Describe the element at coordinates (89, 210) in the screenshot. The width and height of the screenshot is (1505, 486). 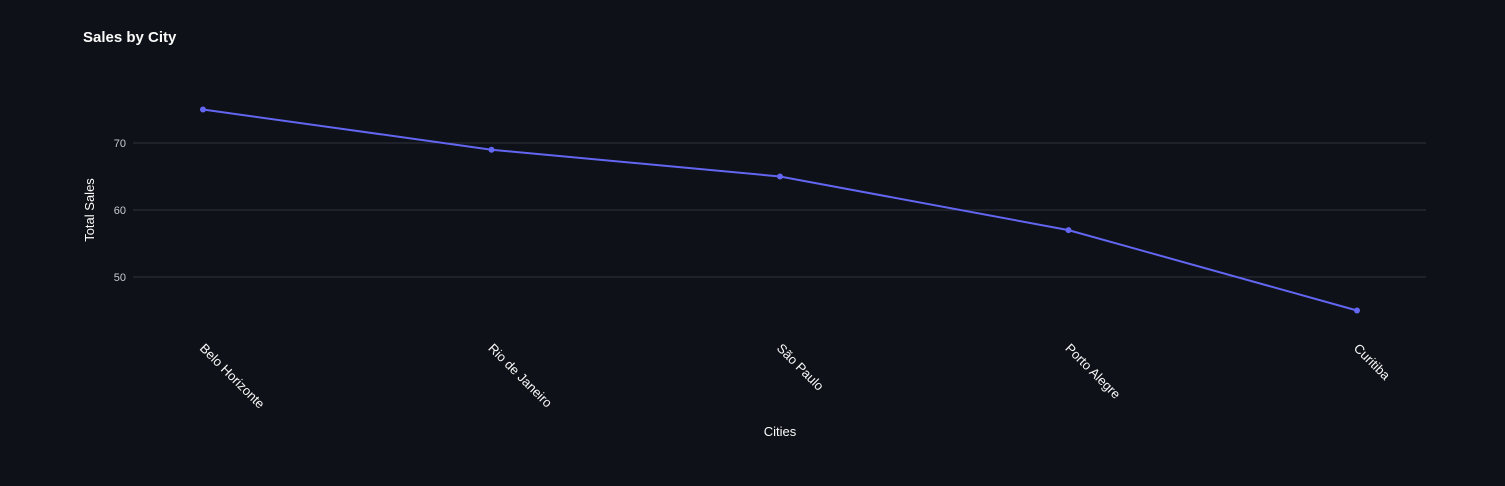
I see `y-axis-title: Total Sales` at that location.